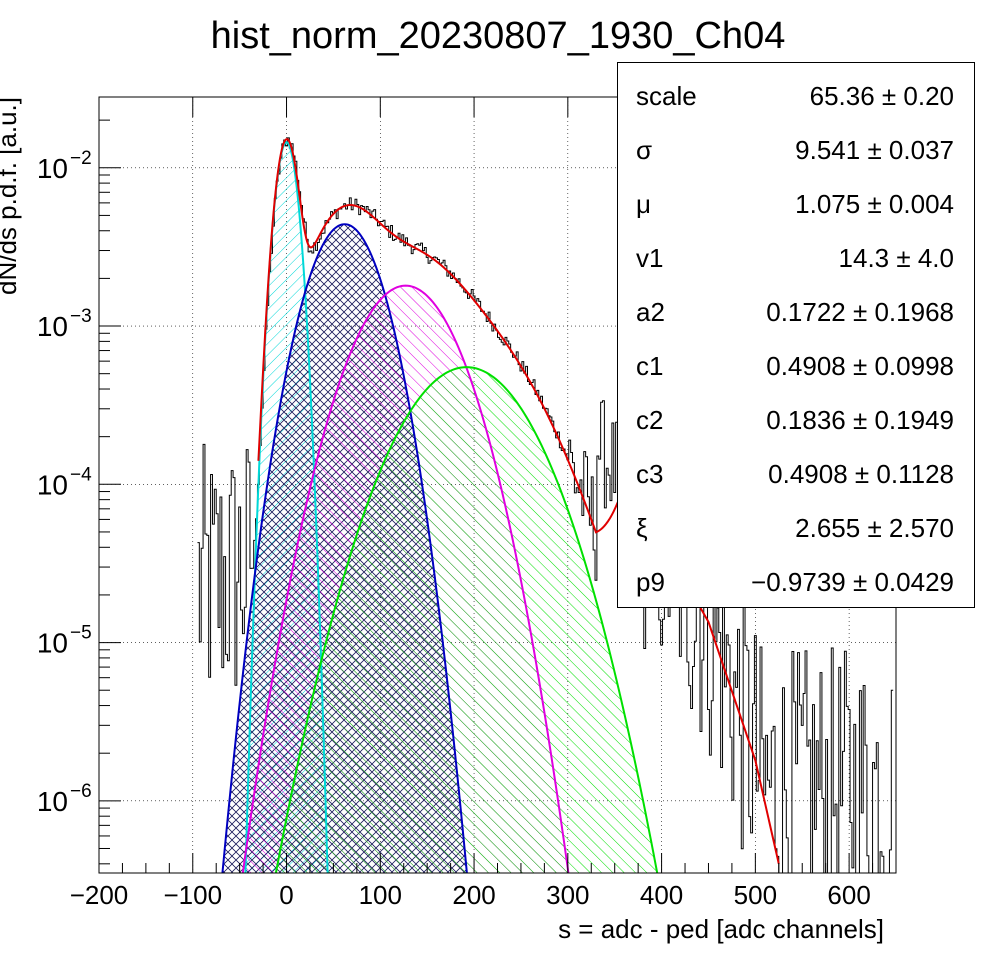 The width and height of the screenshot is (996, 972). I want to click on y-axis-label: dN/ds p.d.f. [a.u.], so click(11, 196).